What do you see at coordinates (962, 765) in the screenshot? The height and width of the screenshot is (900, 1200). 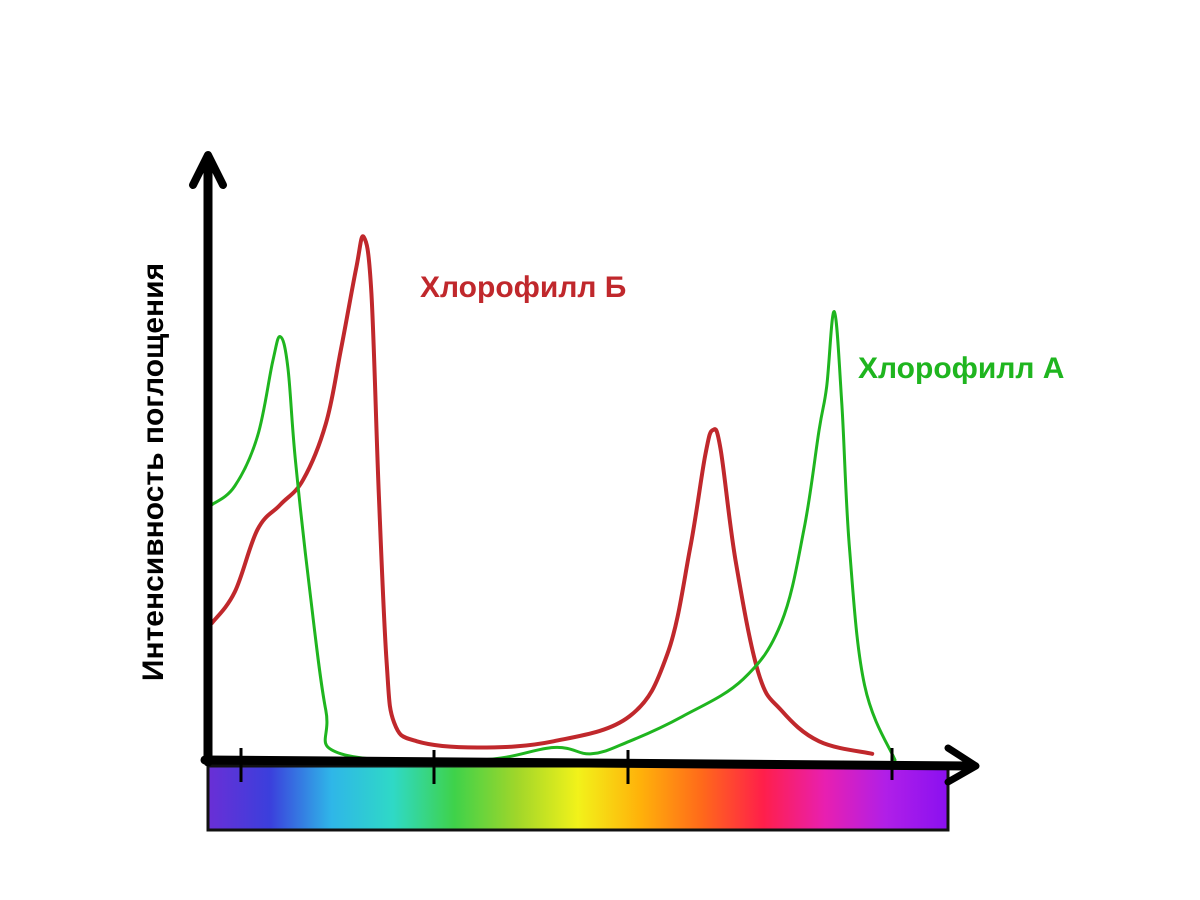 I see `x-axis-arrowhead` at bounding box center [962, 765].